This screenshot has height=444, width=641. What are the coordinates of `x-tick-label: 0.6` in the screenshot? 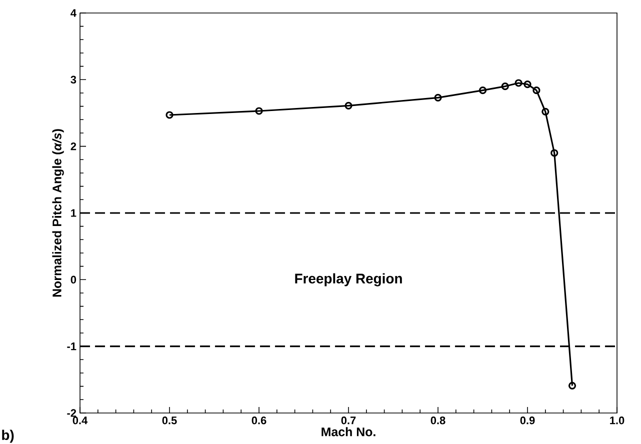 It's located at (259, 420).